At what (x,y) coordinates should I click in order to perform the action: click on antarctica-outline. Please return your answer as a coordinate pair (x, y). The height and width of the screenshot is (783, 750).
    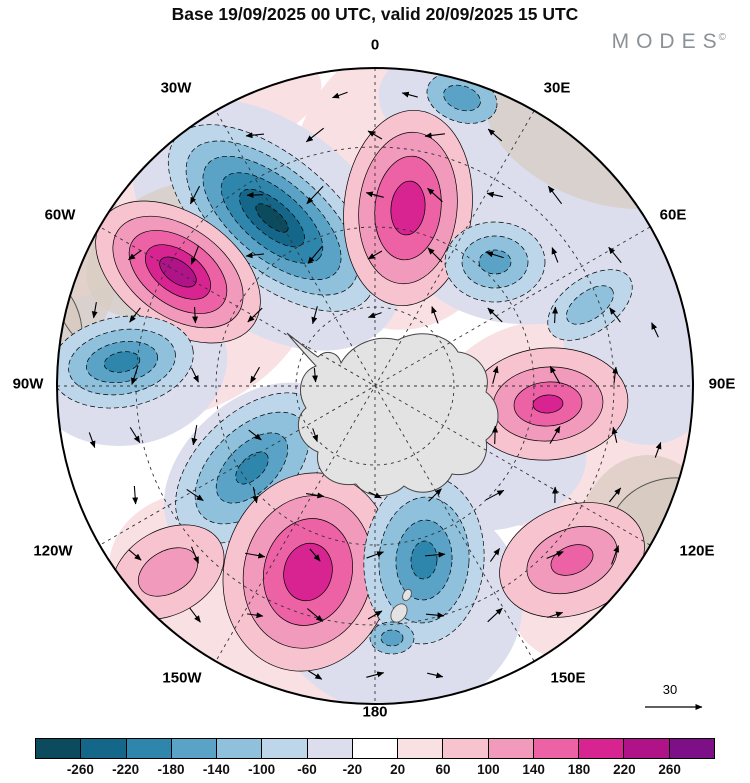
    Looking at the image, I should click on (392, 414).